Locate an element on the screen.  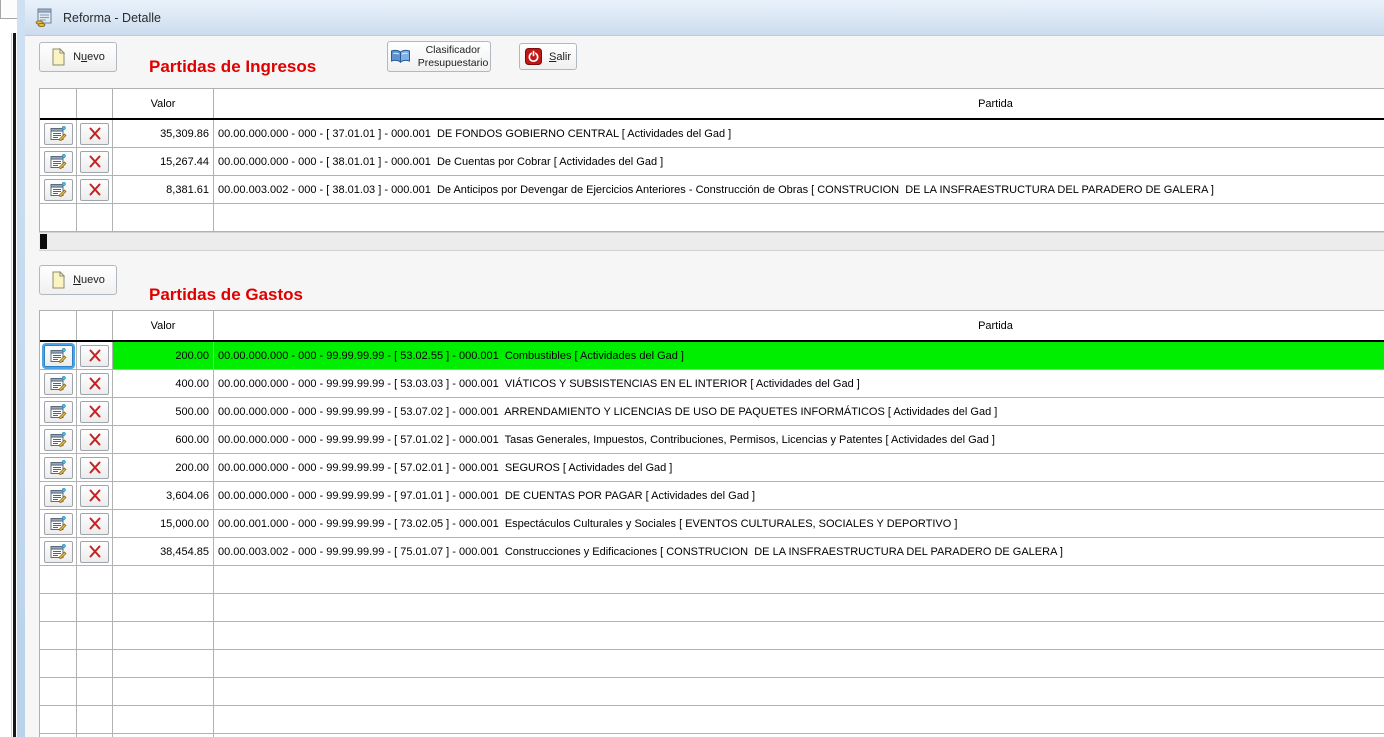
nuevo-ingreso-label: Nuevo is located at coordinates (89, 57).